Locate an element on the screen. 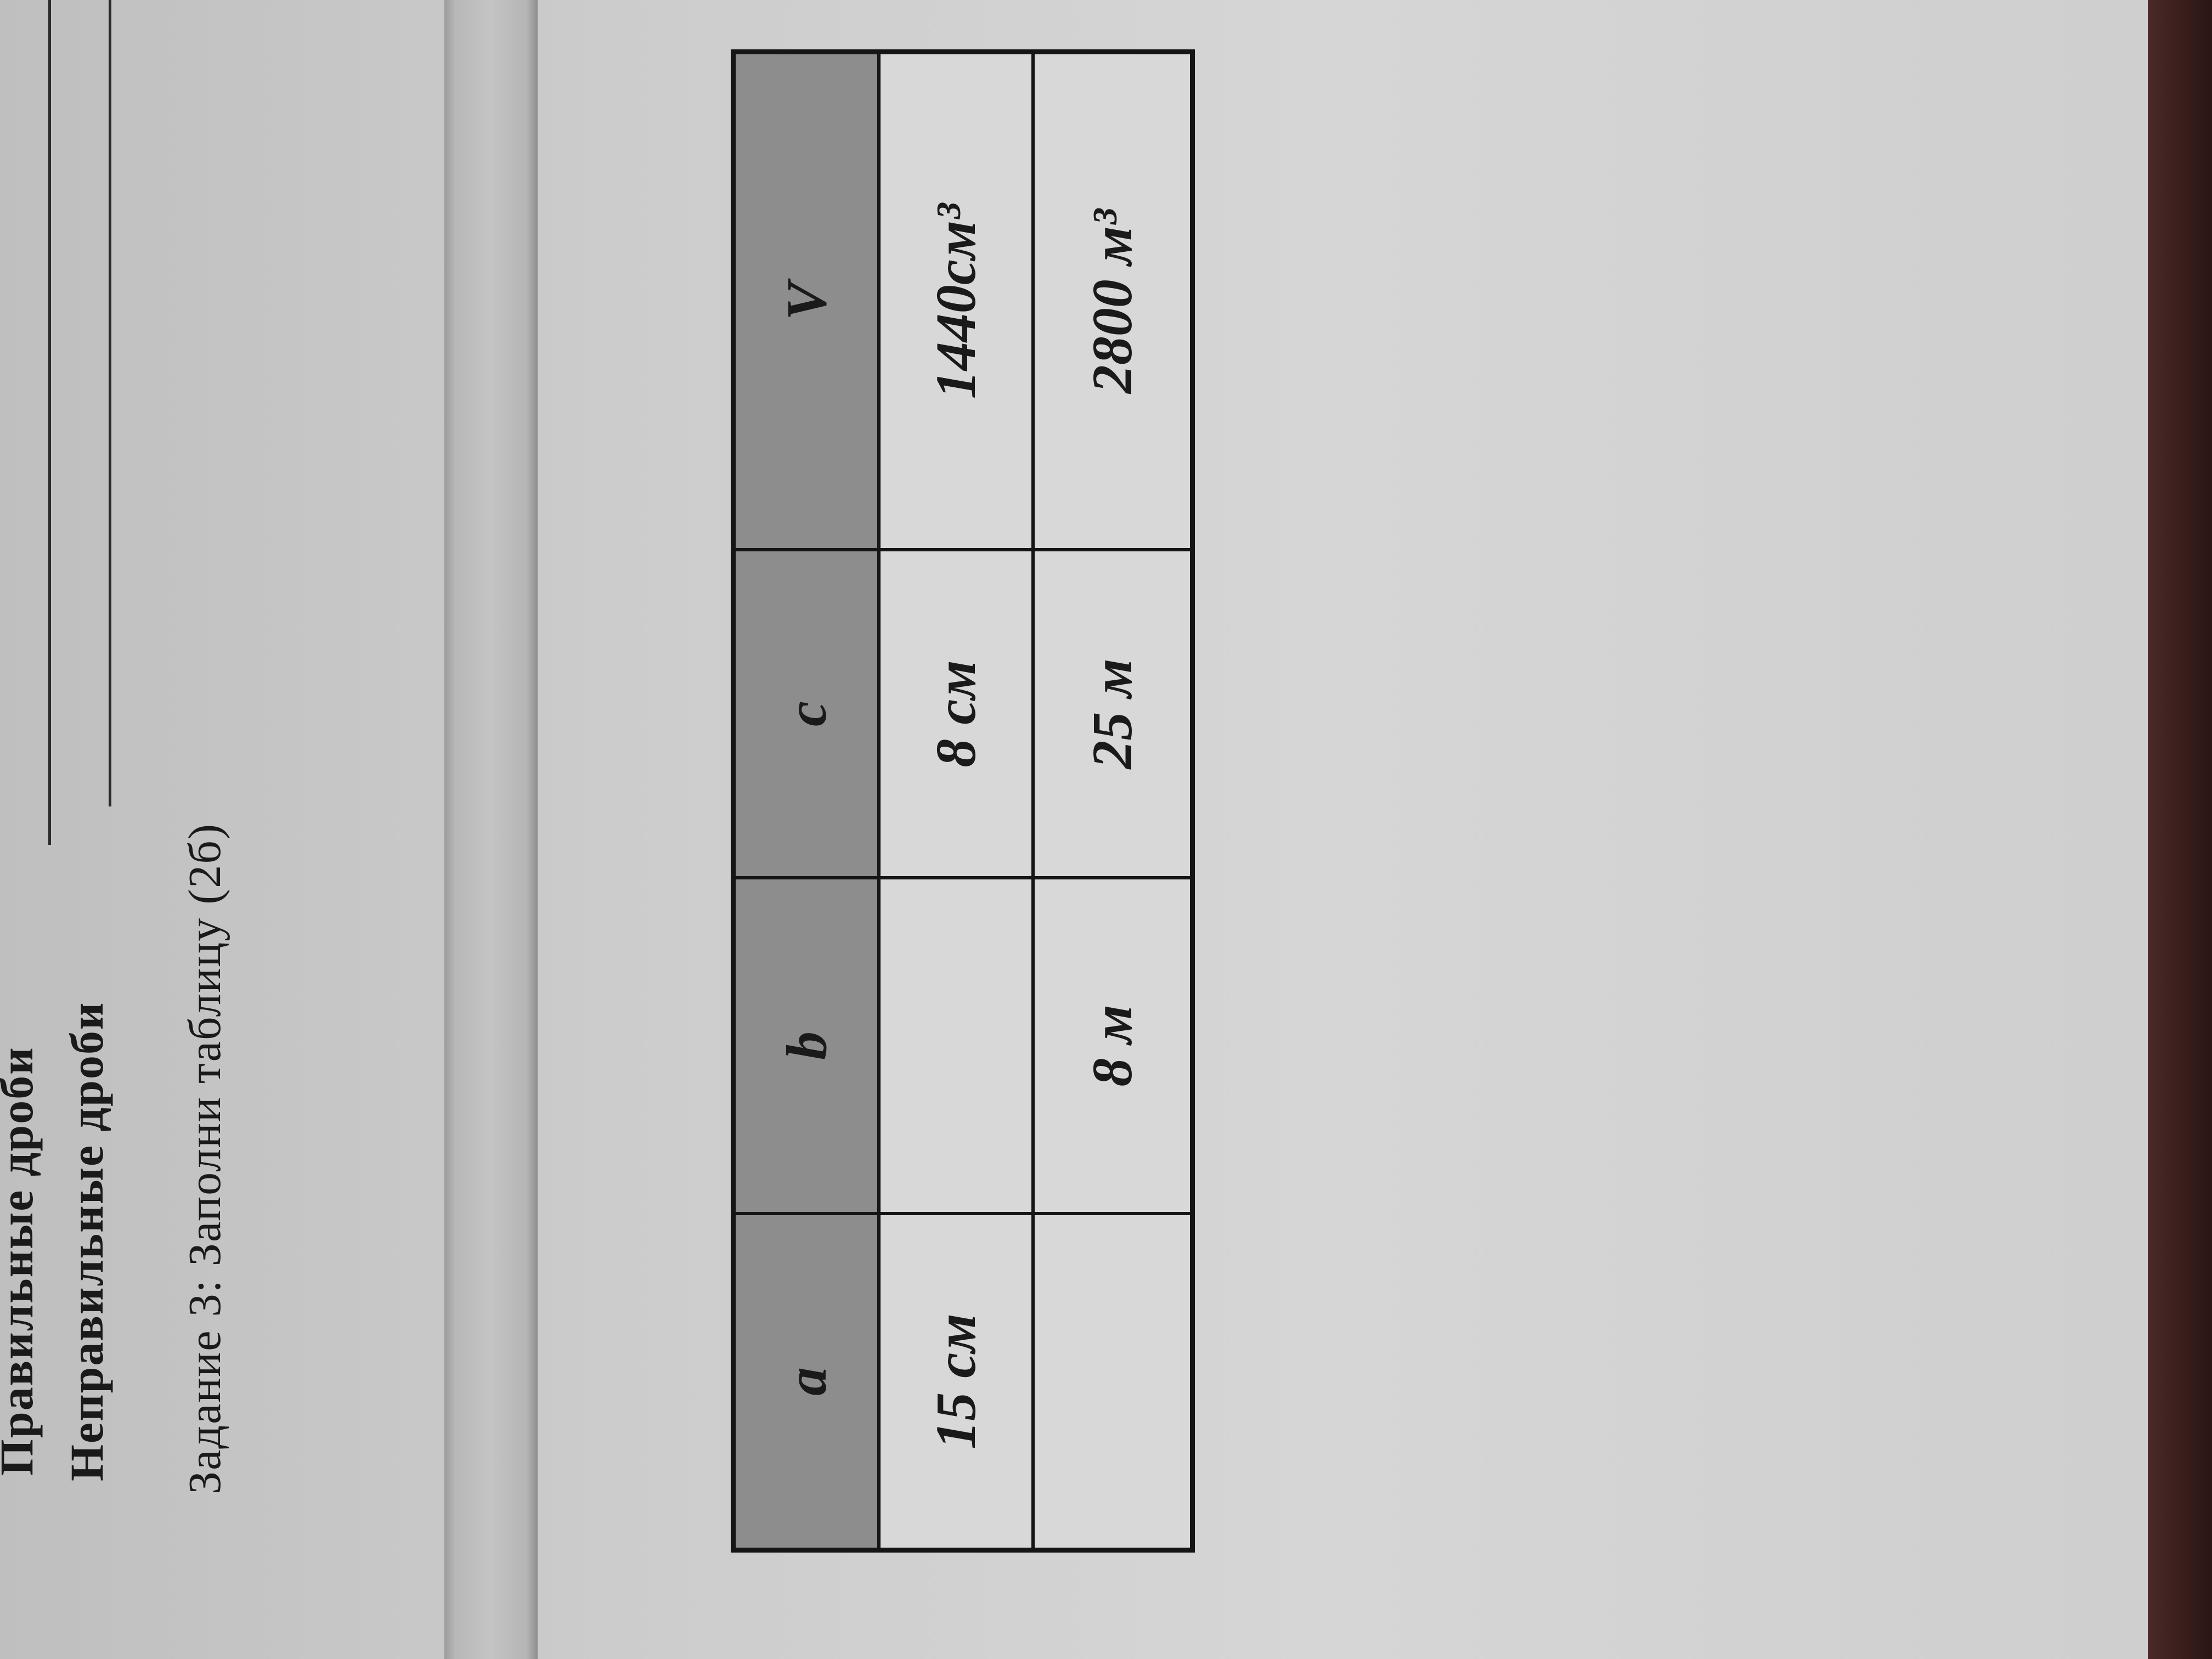 Image resolution: width=2212 pixels, height=1659 pixels. table-header-row: a b c V is located at coordinates (806, 801).